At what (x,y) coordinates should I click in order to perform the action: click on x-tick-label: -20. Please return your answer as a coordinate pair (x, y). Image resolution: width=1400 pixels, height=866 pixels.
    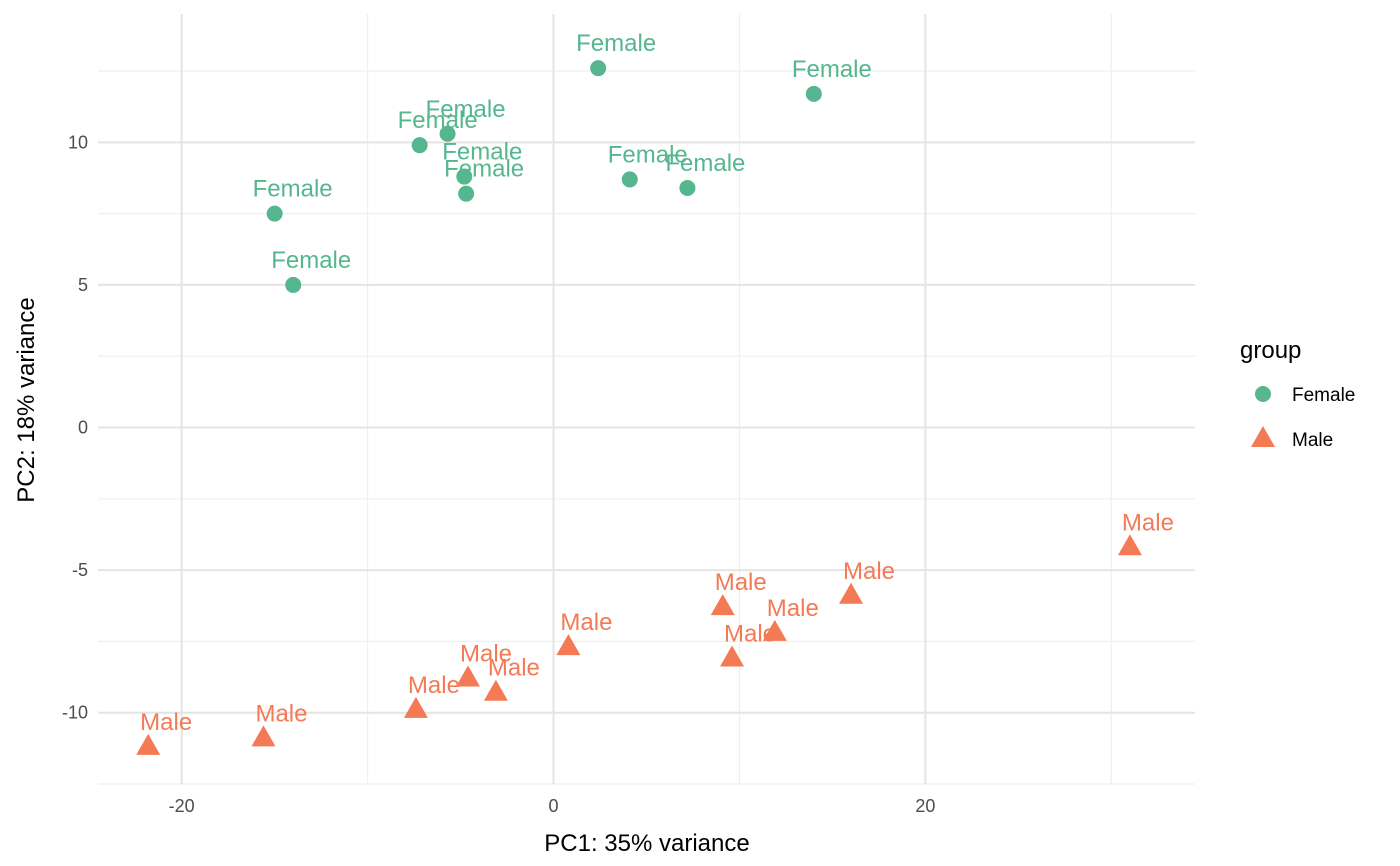
    Looking at the image, I should click on (182, 806).